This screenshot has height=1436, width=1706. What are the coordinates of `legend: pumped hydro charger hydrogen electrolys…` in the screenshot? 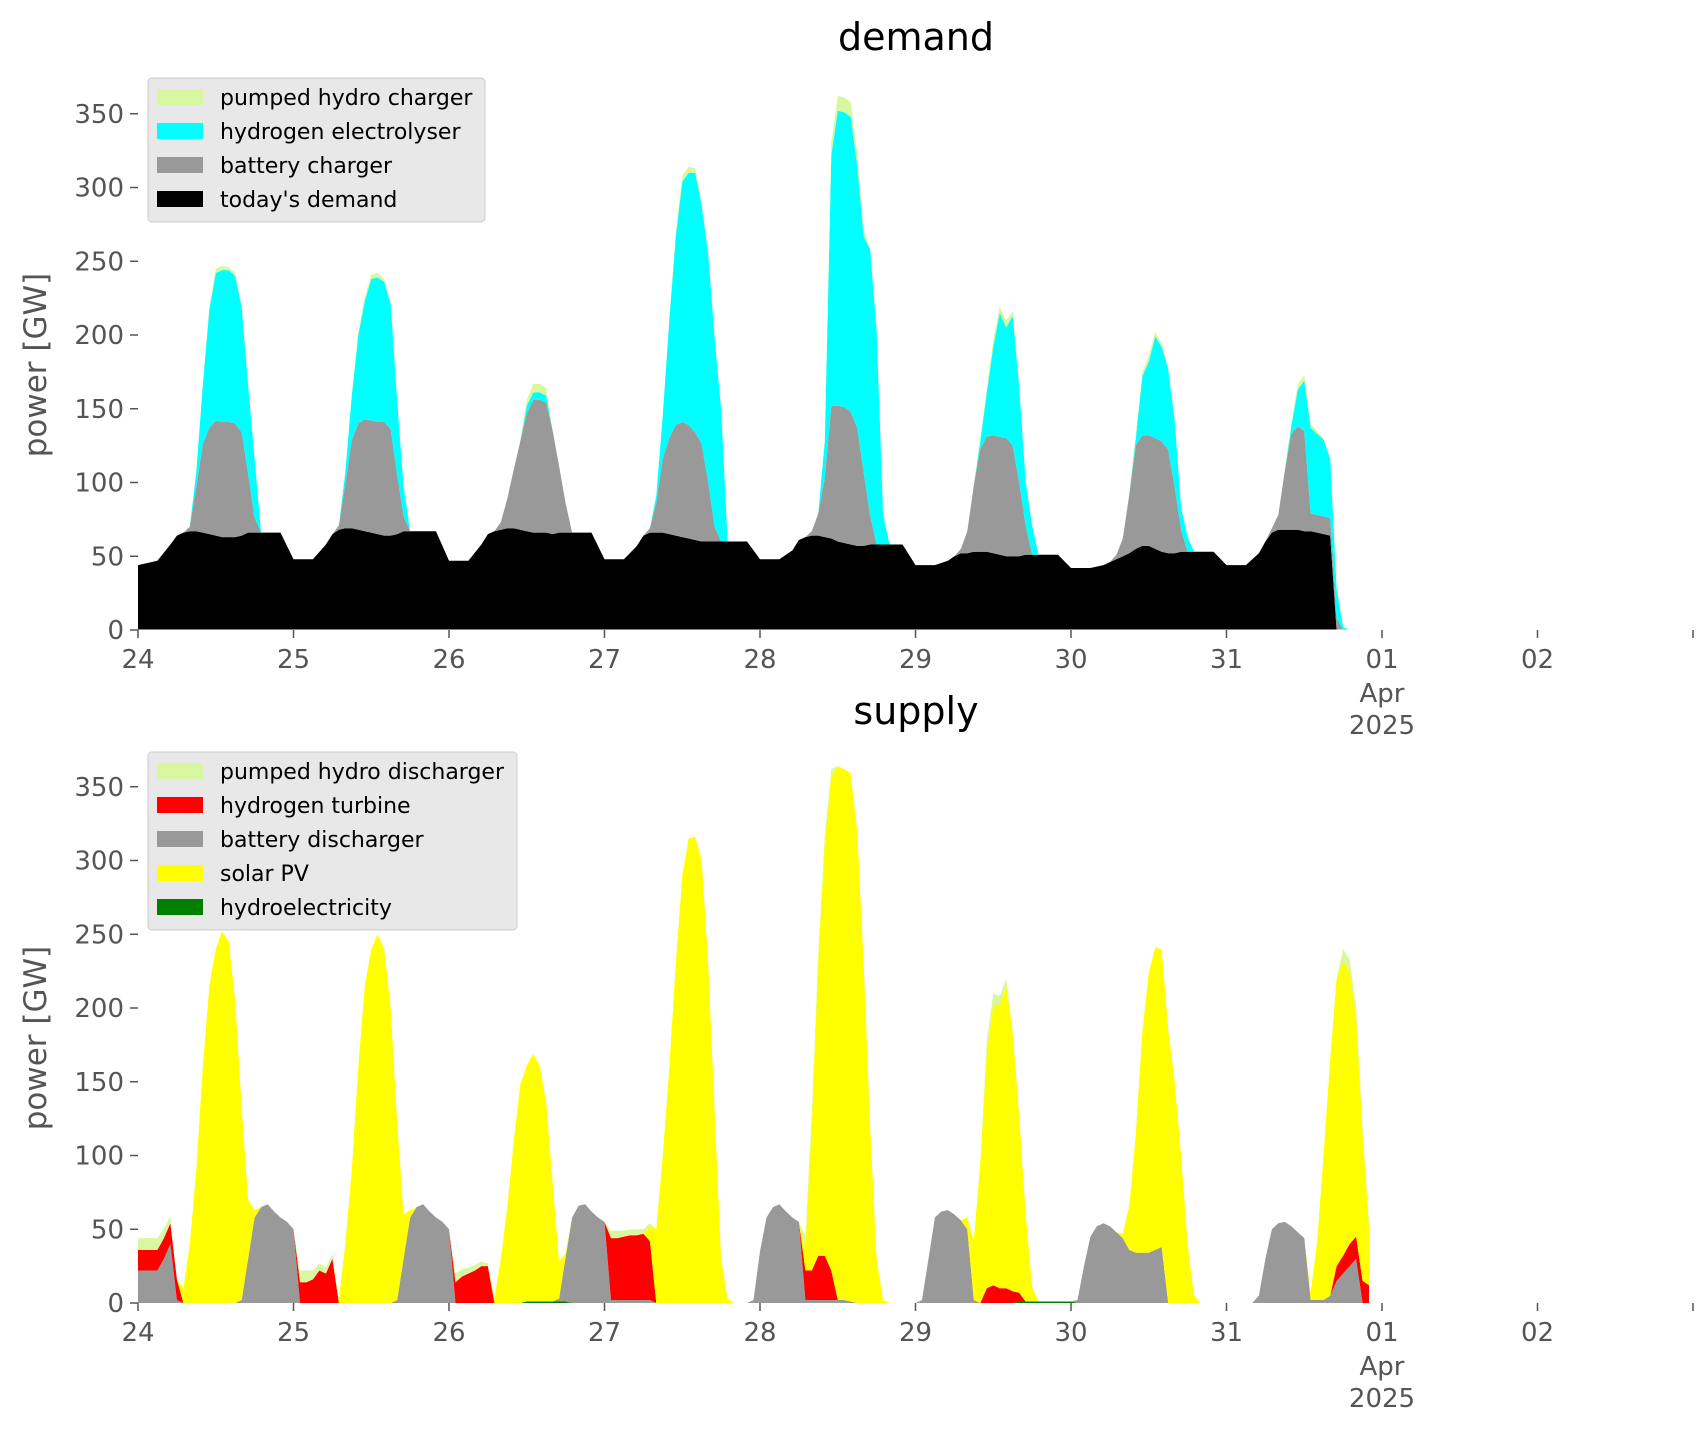 It's located at (316, 150).